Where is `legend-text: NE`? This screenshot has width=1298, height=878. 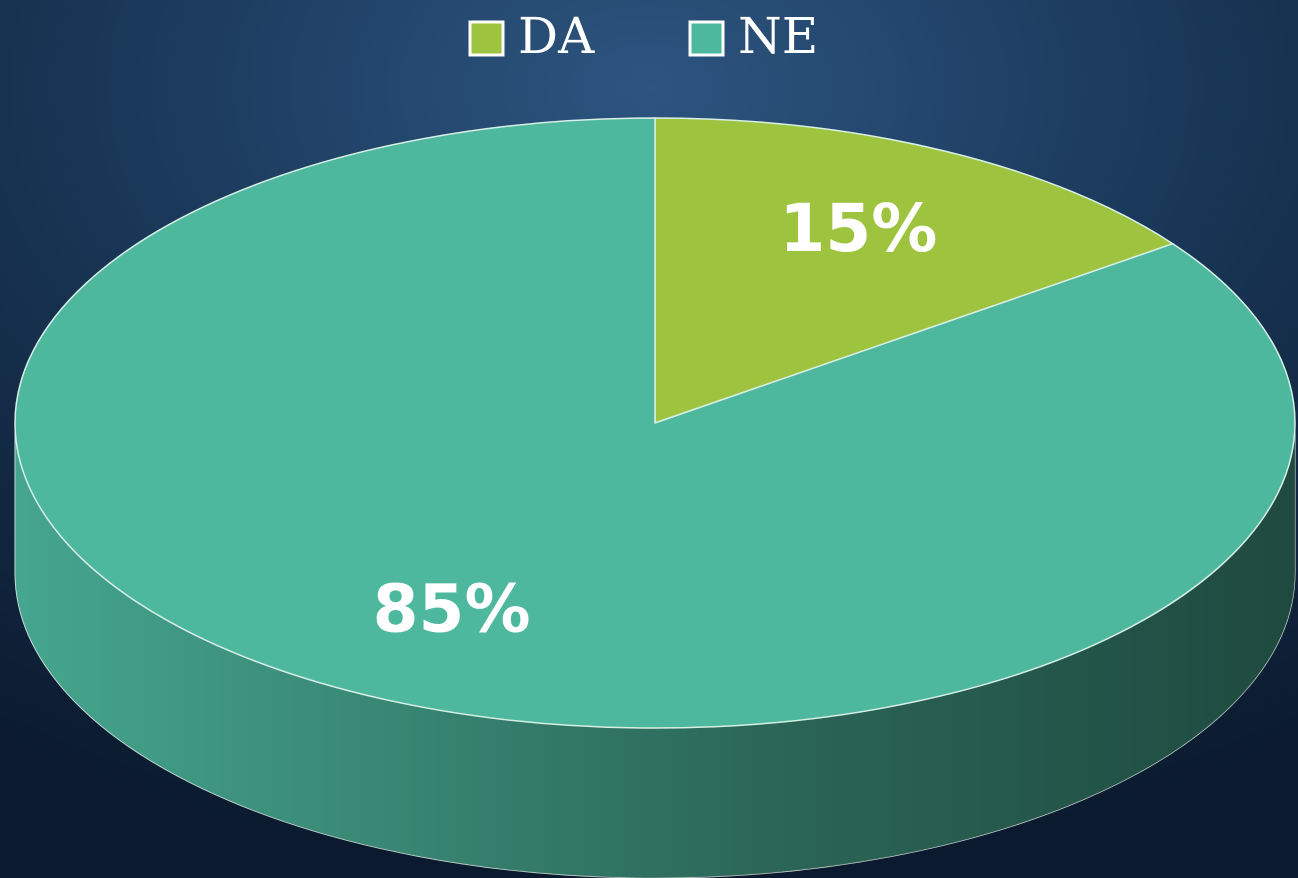 legend-text: NE is located at coordinates (778, 36).